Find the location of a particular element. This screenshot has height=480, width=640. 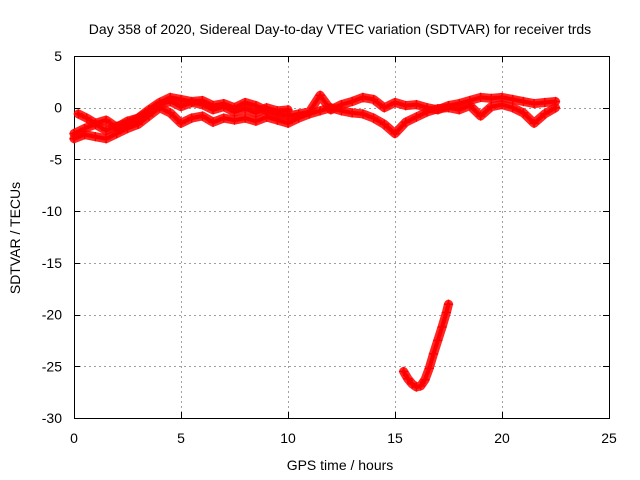

y-tick-label-2: -5 is located at coordinates (56, 159).